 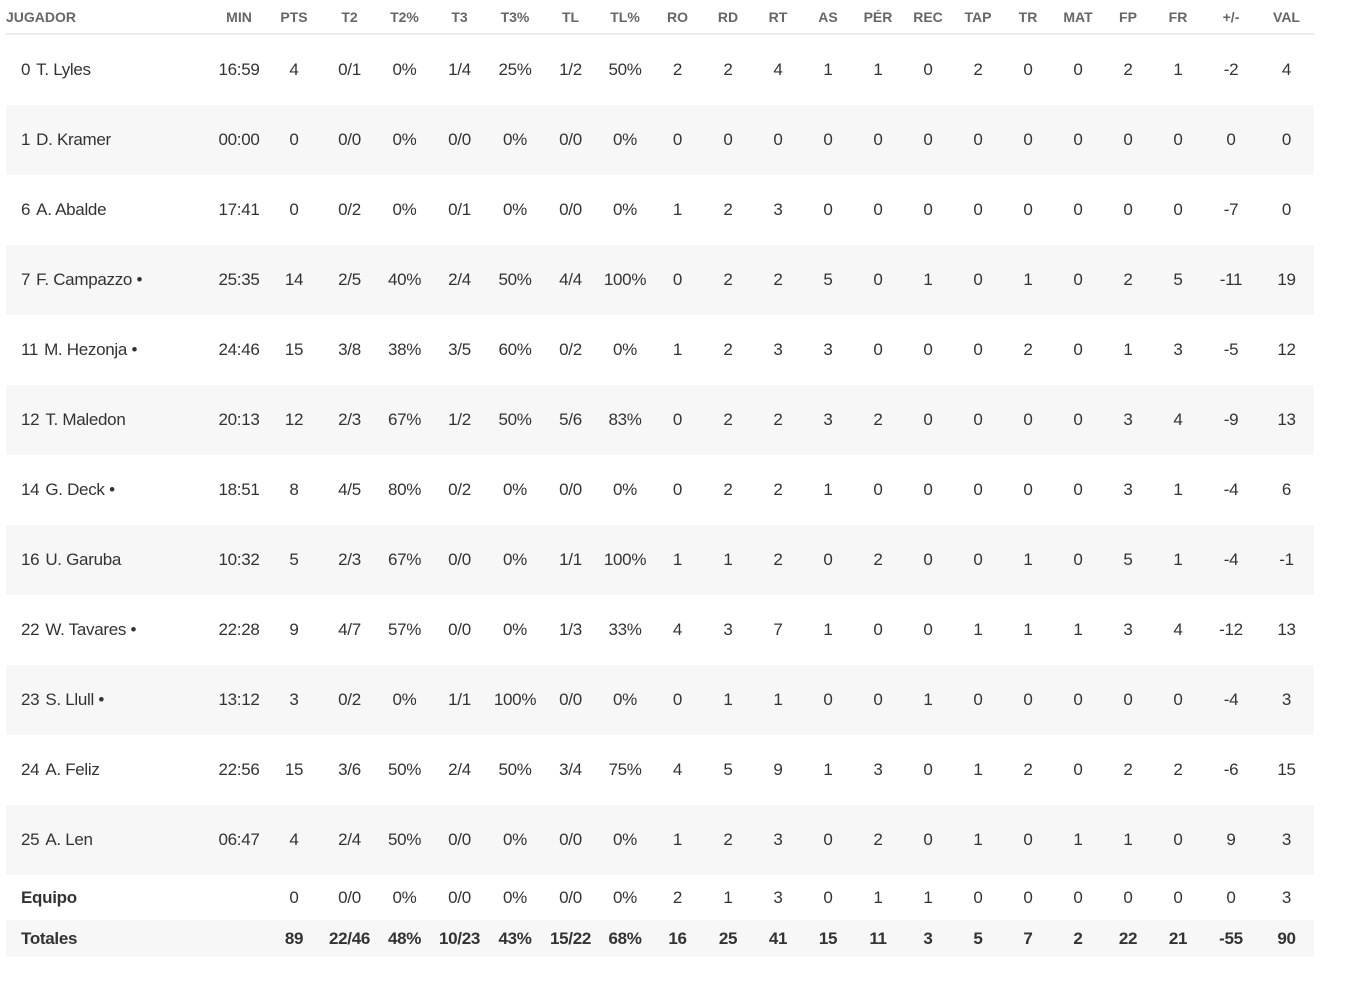 What do you see at coordinates (404, 17) in the screenshot?
I see `column-header-t2: T2%` at bounding box center [404, 17].